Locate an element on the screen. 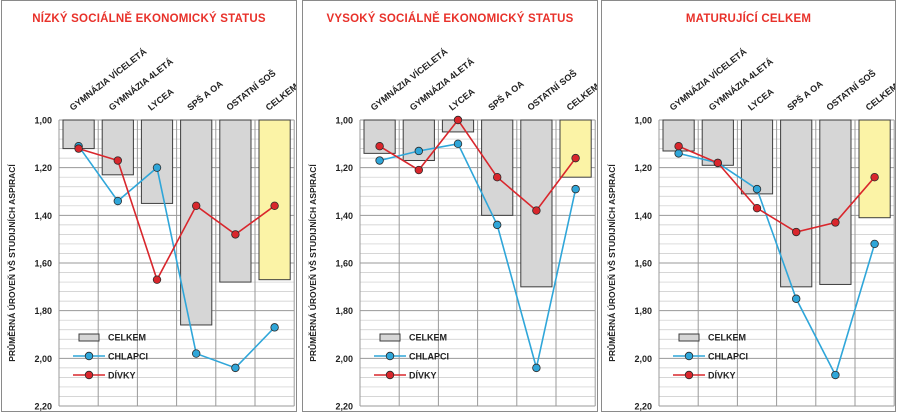 The image size is (897, 412). chart-title: NÍZKÝ SOCIÁLNĚ EKONOMICKÝ STATUS is located at coordinates (149, 19).